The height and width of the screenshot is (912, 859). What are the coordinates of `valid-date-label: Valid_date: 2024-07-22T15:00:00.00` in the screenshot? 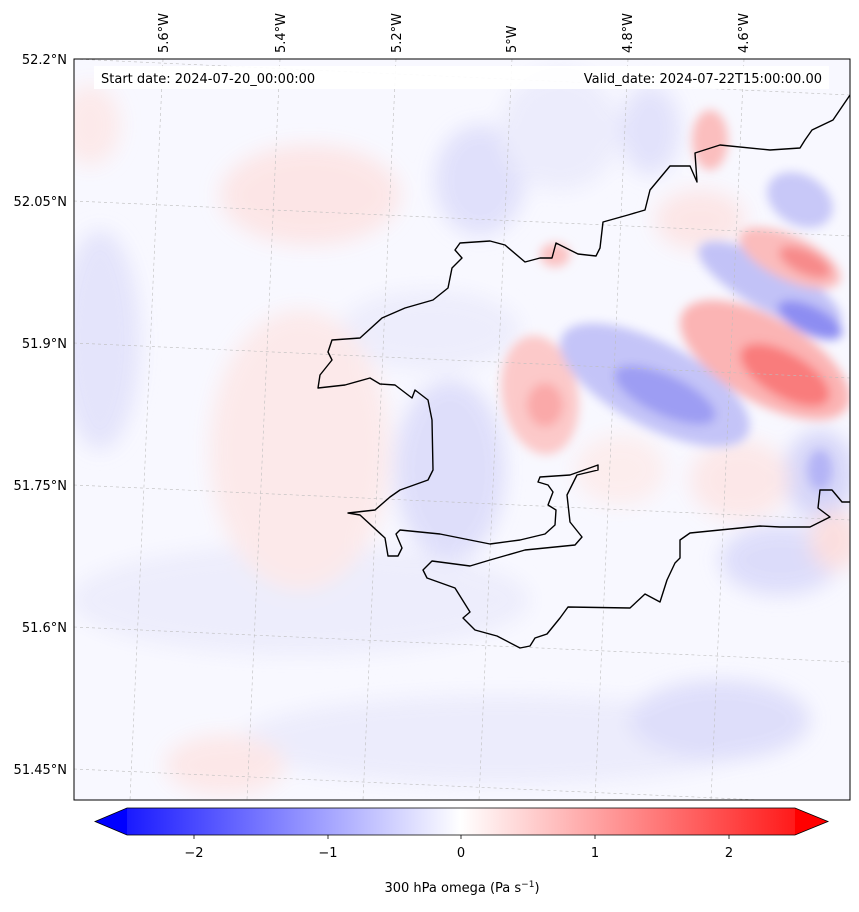 It's located at (703, 79).